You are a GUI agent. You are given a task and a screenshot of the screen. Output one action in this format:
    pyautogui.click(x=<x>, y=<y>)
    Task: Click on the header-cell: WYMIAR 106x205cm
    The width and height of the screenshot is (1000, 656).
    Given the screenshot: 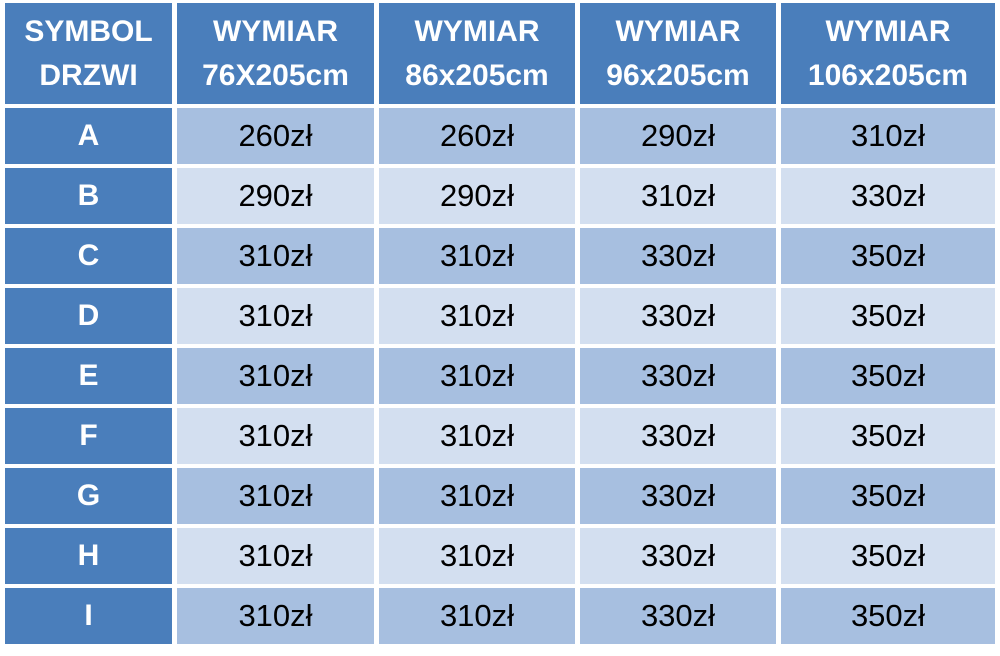 What is the action you would take?
    pyautogui.click(x=888, y=53)
    